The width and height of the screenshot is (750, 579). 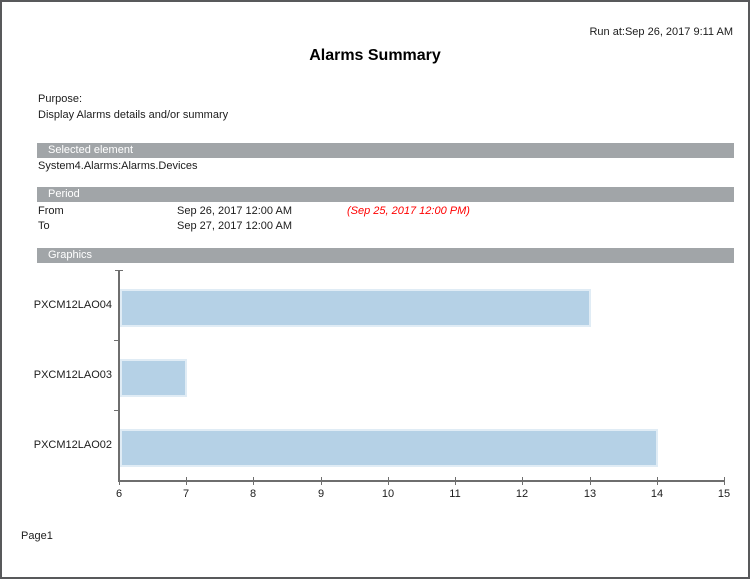 I want to click on period-from-label: From, so click(x=51, y=211).